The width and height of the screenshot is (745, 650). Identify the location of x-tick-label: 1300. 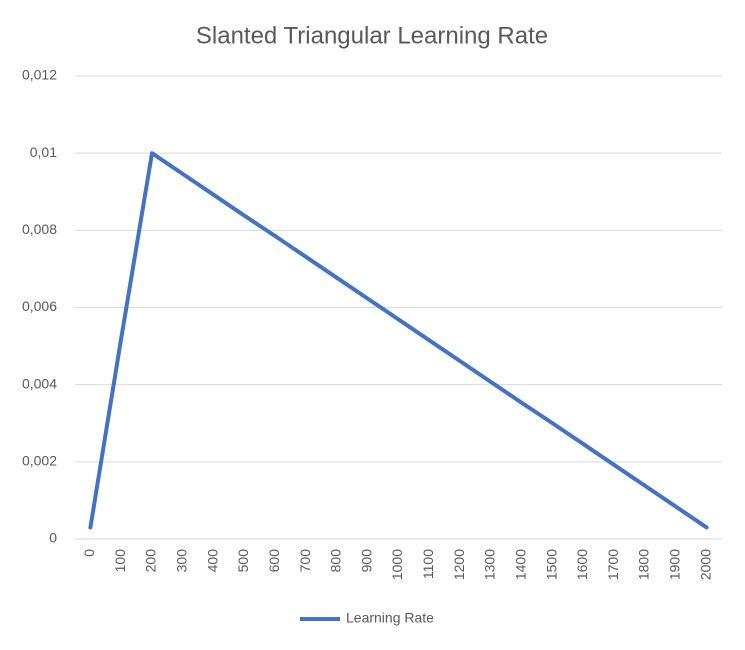
(490, 564).